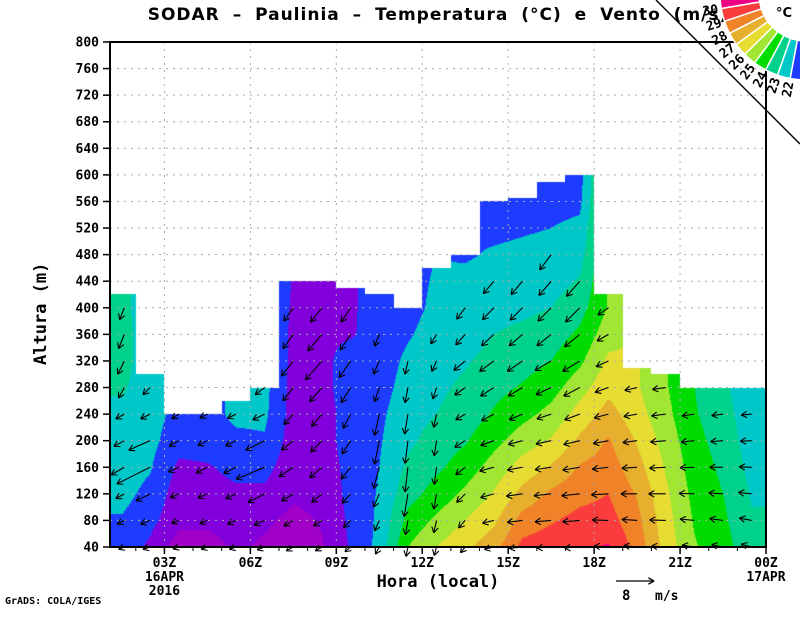 Image resolution: width=800 pixels, height=618 pixels. What do you see at coordinates (88, 202) in the screenshot?
I see `y-tick-label: 560` at bounding box center [88, 202].